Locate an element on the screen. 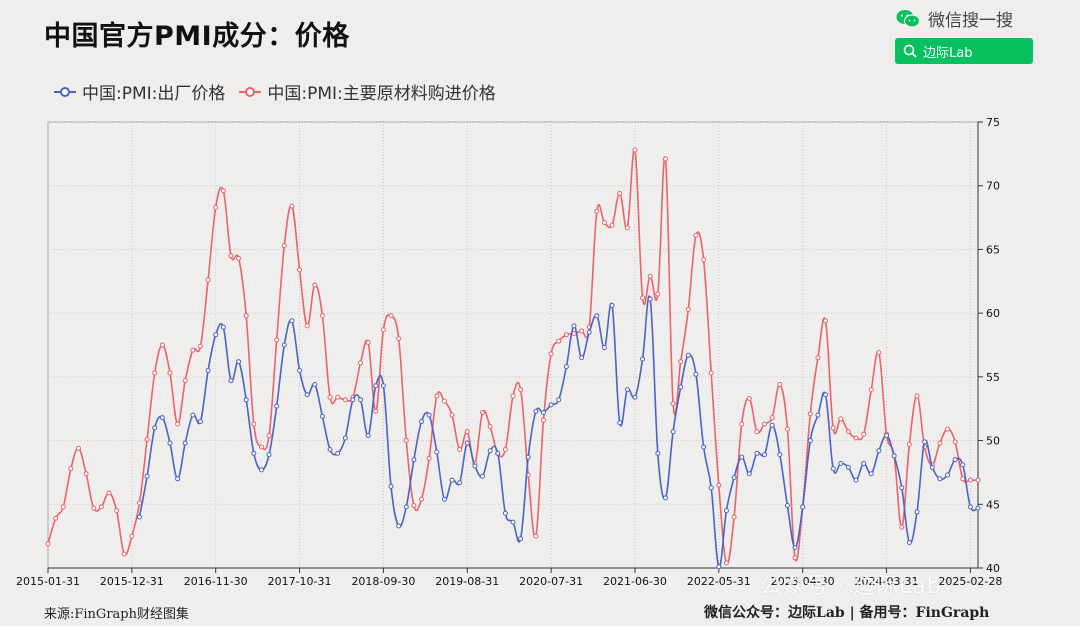 This screenshot has width=1080, height=626. legend-item-output-price: 中国:PMI:出厂价格 is located at coordinates (139, 91).